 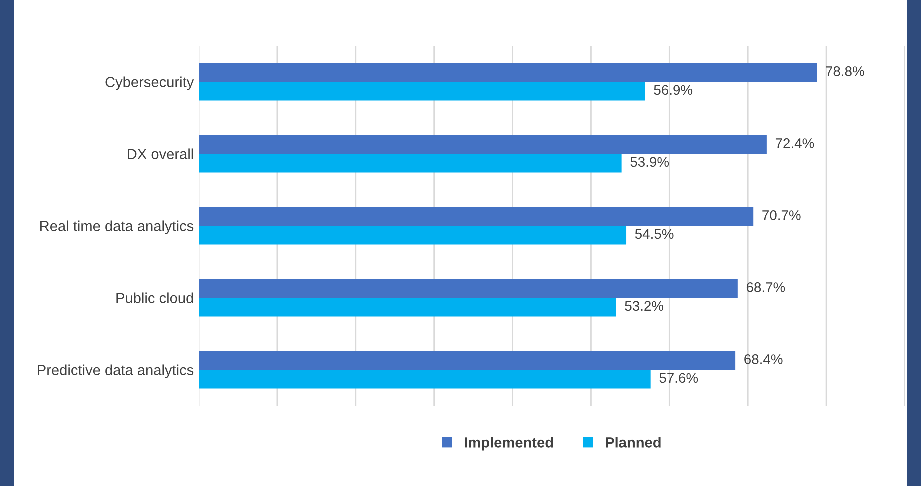 What do you see at coordinates (679, 378) in the screenshot?
I see `data-label: 57.6%` at bounding box center [679, 378].